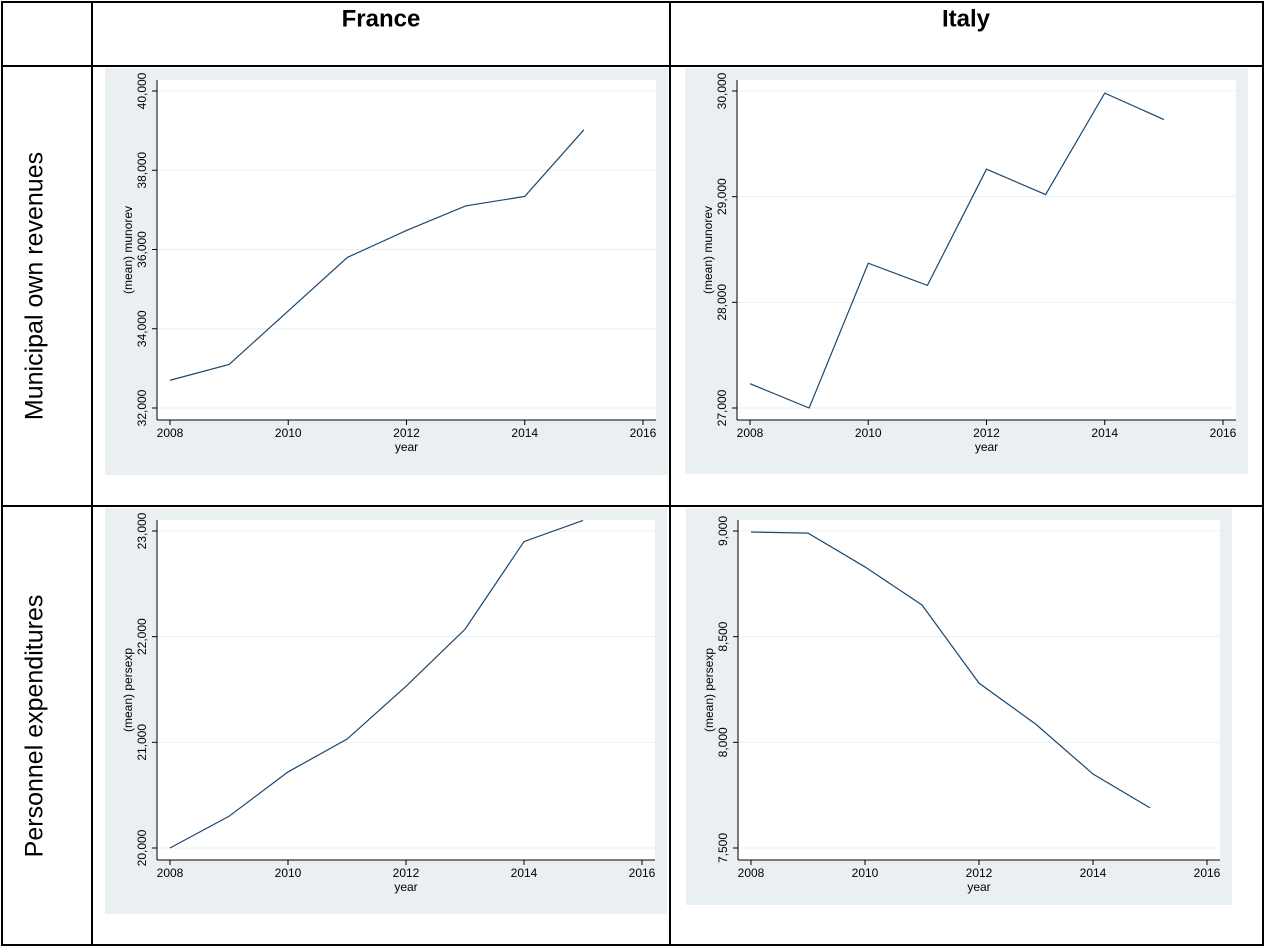 The image size is (1265, 948). What do you see at coordinates (723, 636) in the screenshot?
I see `y-tick-label: 8,500` at bounding box center [723, 636].